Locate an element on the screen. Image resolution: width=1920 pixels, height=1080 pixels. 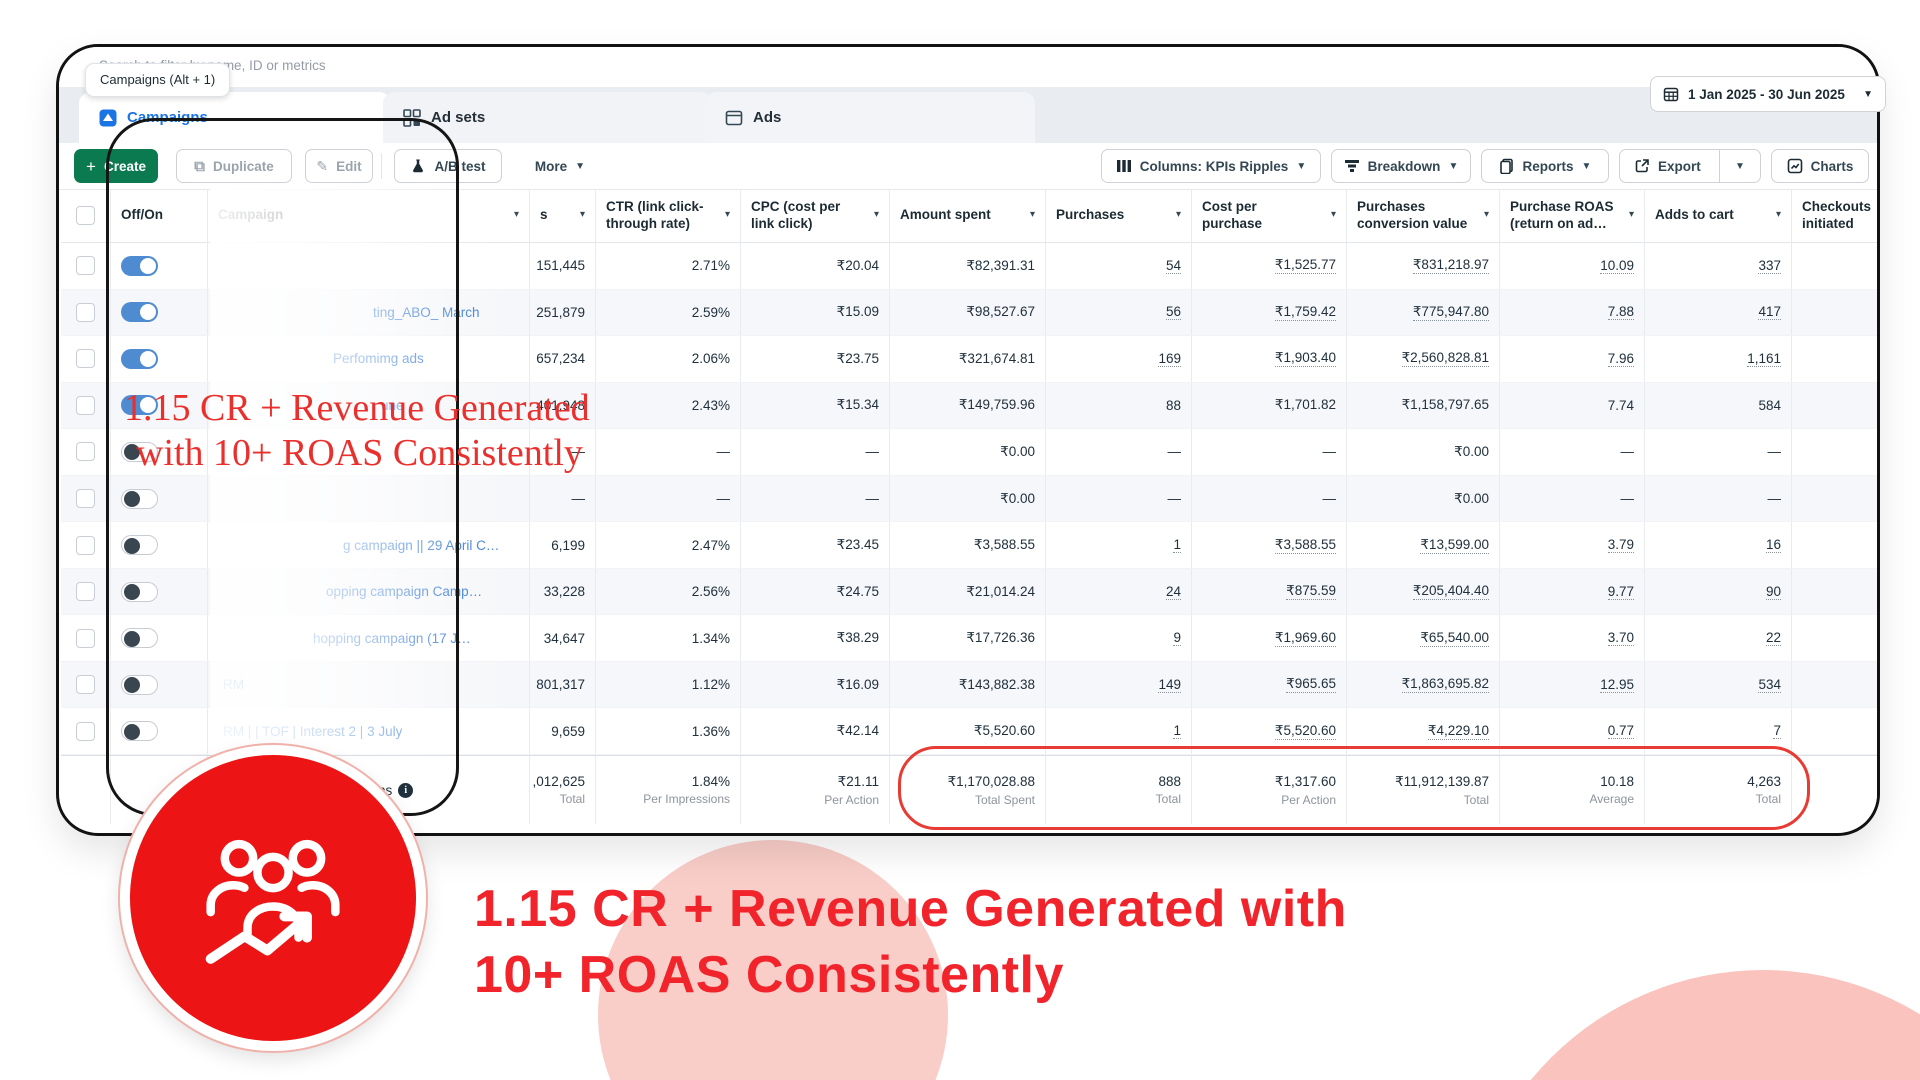
create-button: + Create is located at coordinates (116, 166).